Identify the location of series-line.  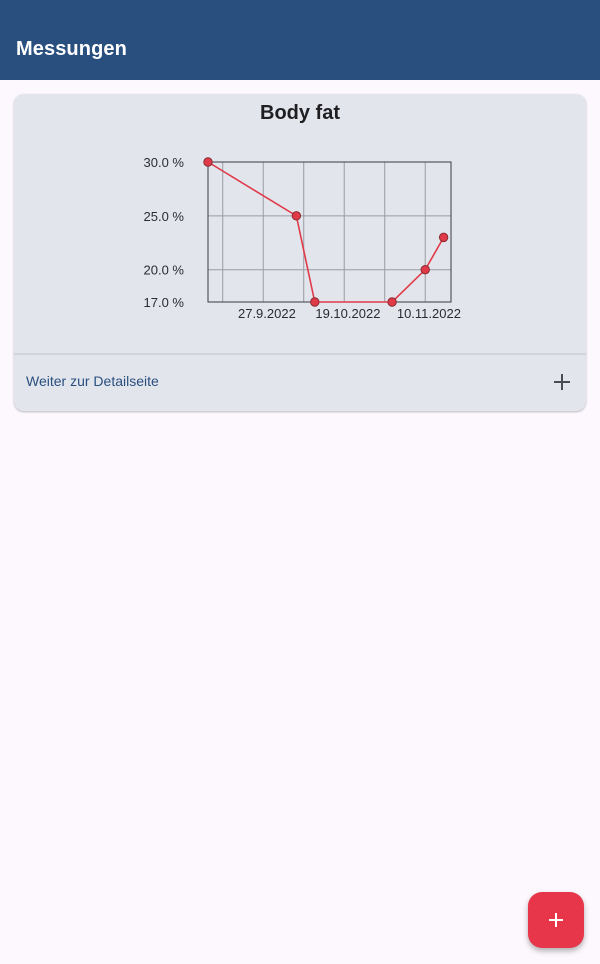
(326, 232).